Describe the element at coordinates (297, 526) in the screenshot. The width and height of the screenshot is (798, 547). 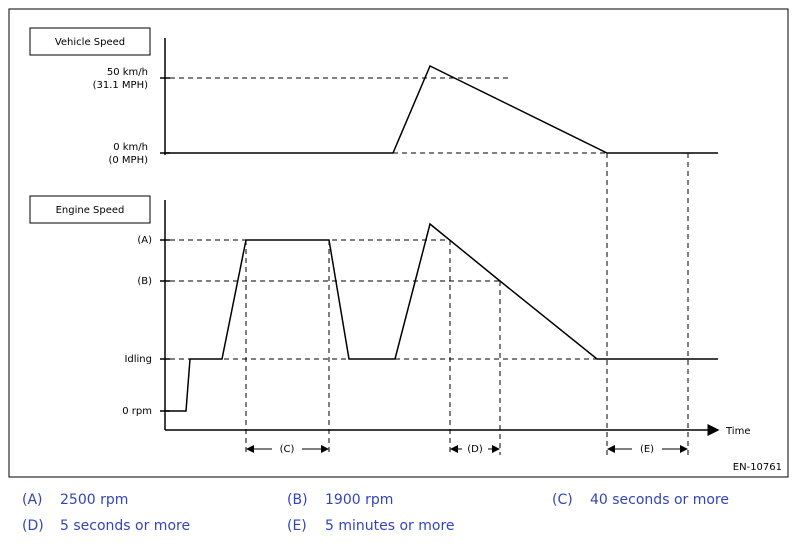
I see `legend-key: (E)` at that location.